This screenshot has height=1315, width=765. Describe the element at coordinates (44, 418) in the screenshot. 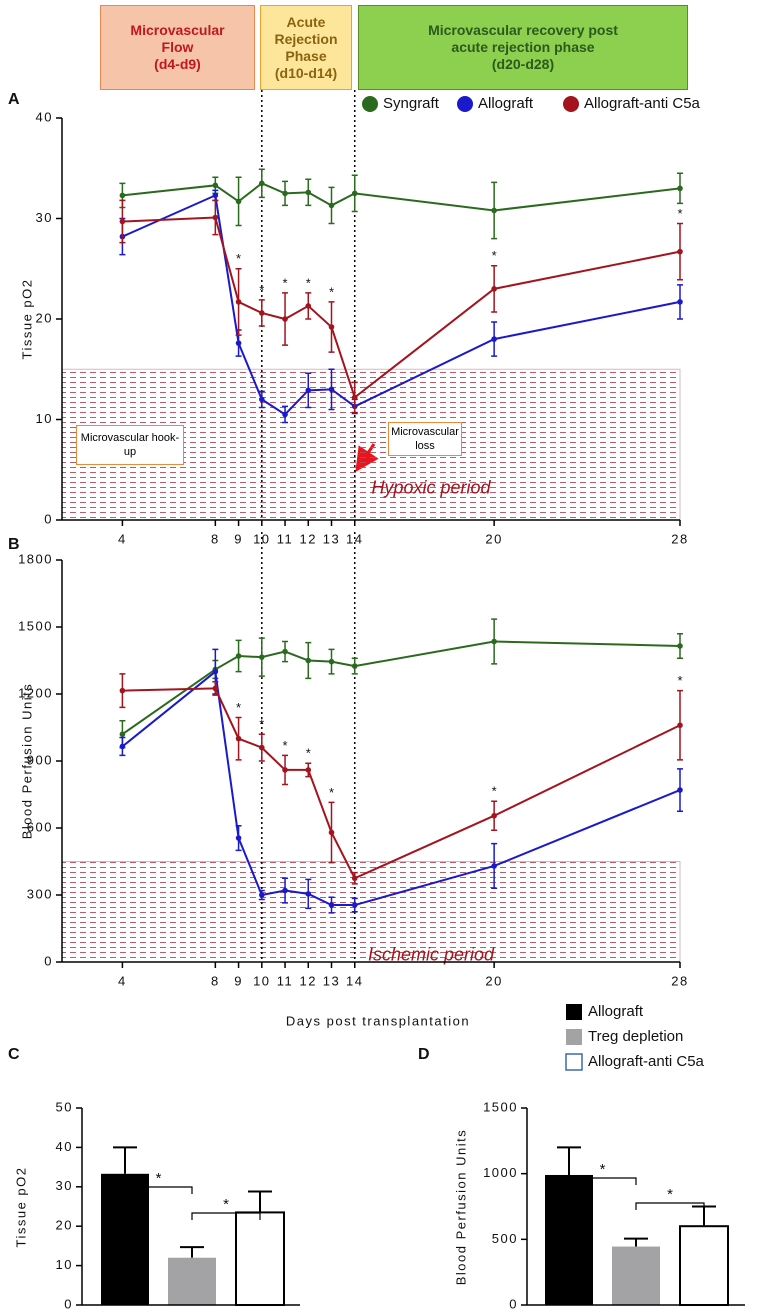

I see `y-tick-label: 10` at that location.